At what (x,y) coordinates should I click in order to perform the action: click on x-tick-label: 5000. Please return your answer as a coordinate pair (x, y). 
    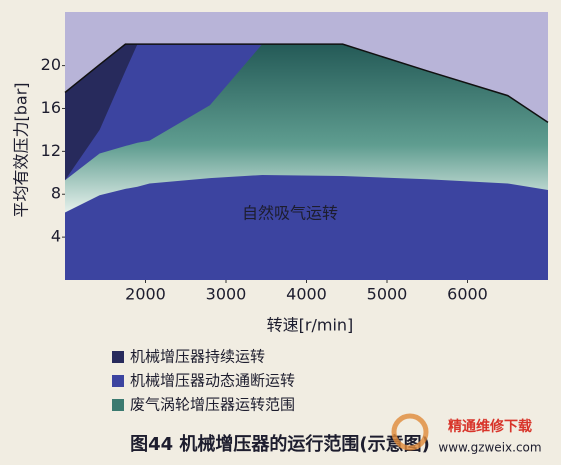
    Looking at the image, I should click on (387, 294).